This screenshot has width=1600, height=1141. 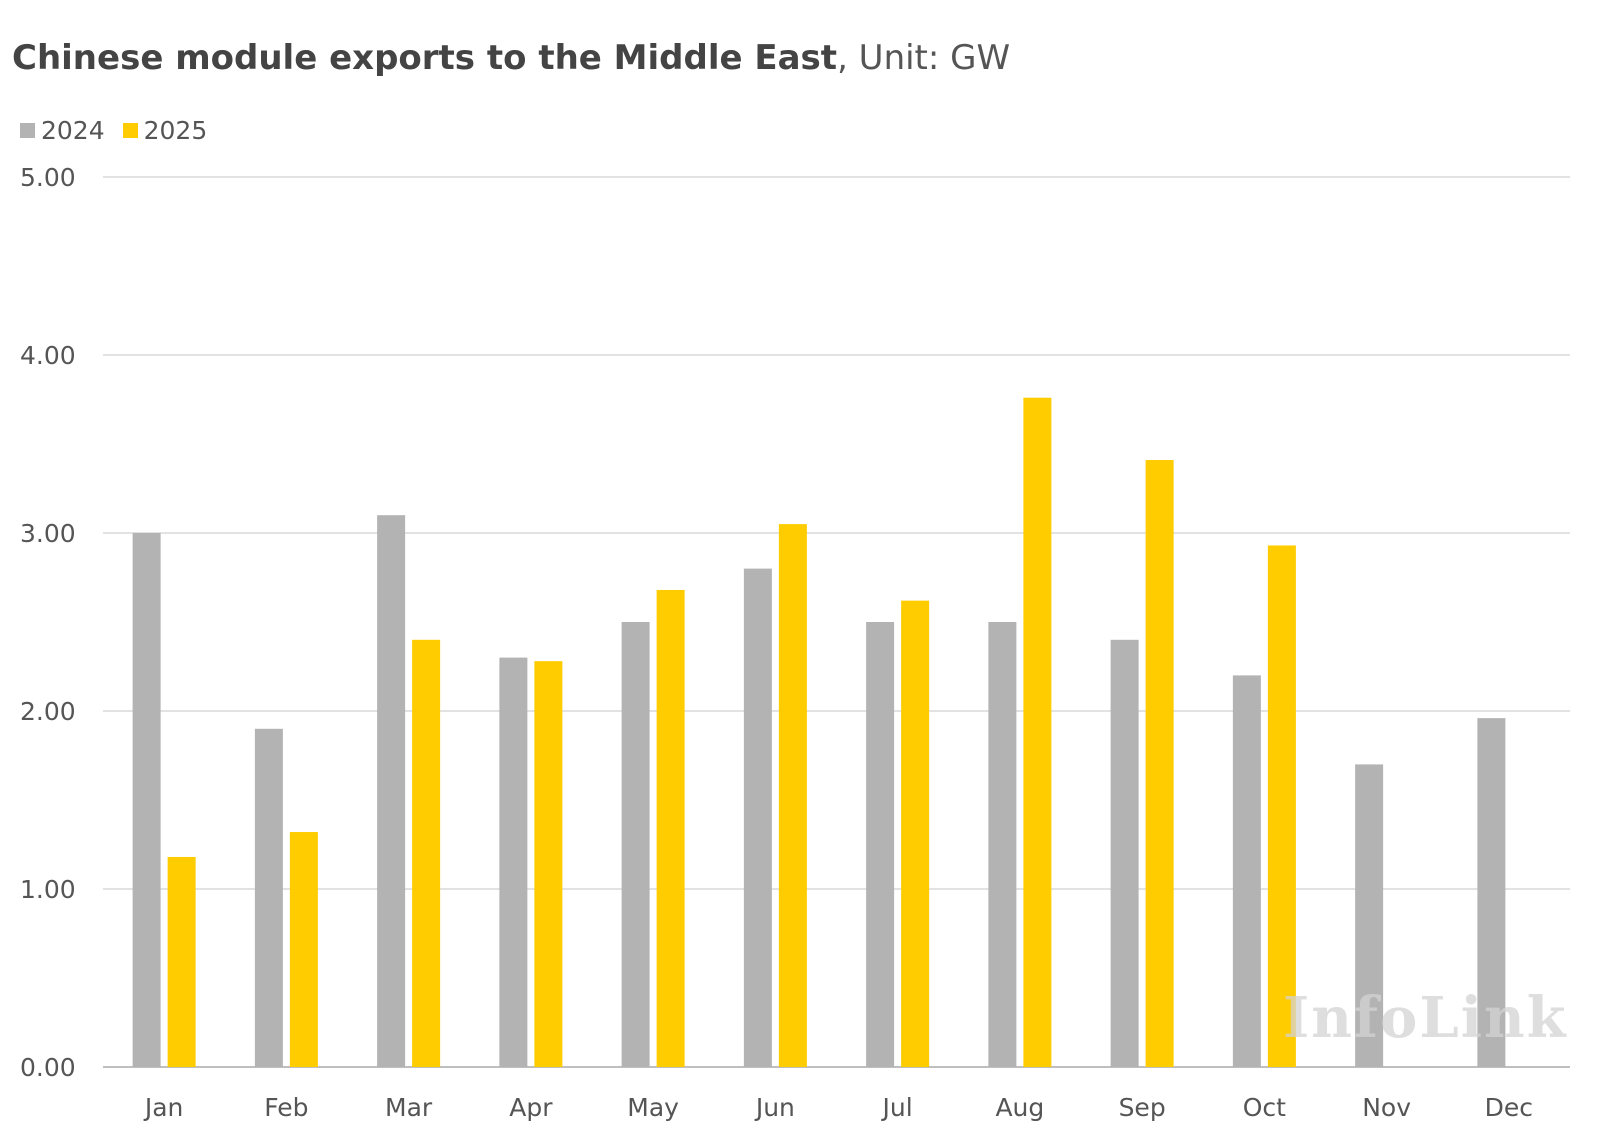 I want to click on legend: 2024 2025, so click(x=122, y=130).